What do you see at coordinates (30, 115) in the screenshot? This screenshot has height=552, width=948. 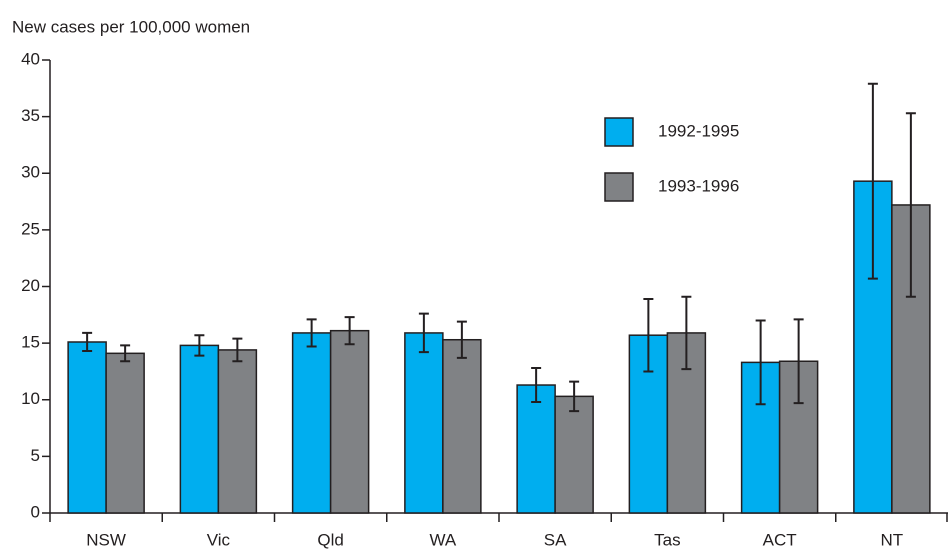 I see `y-tick-label: 35` at bounding box center [30, 115].